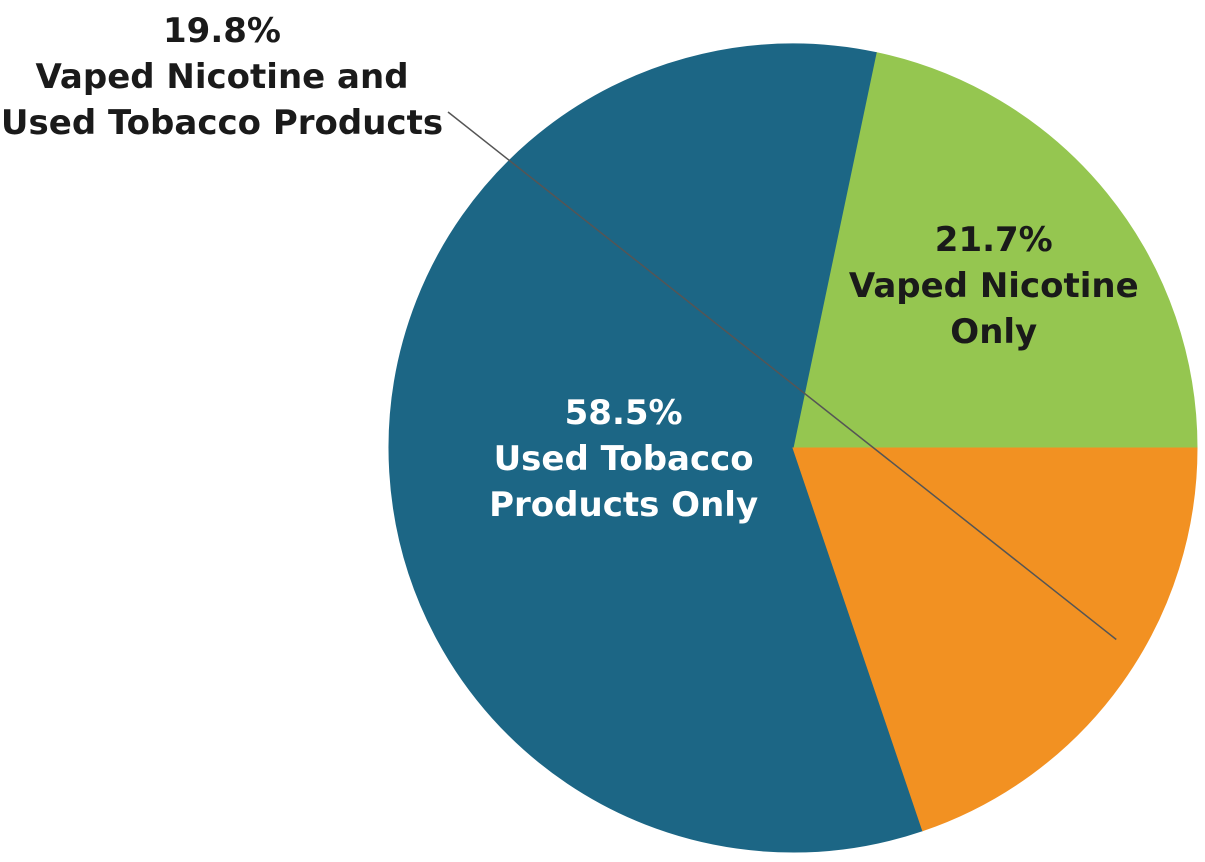  Describe the element at coordinates (993, 332) in the screenshot. I see `data-label-name-line: Only` at that location.